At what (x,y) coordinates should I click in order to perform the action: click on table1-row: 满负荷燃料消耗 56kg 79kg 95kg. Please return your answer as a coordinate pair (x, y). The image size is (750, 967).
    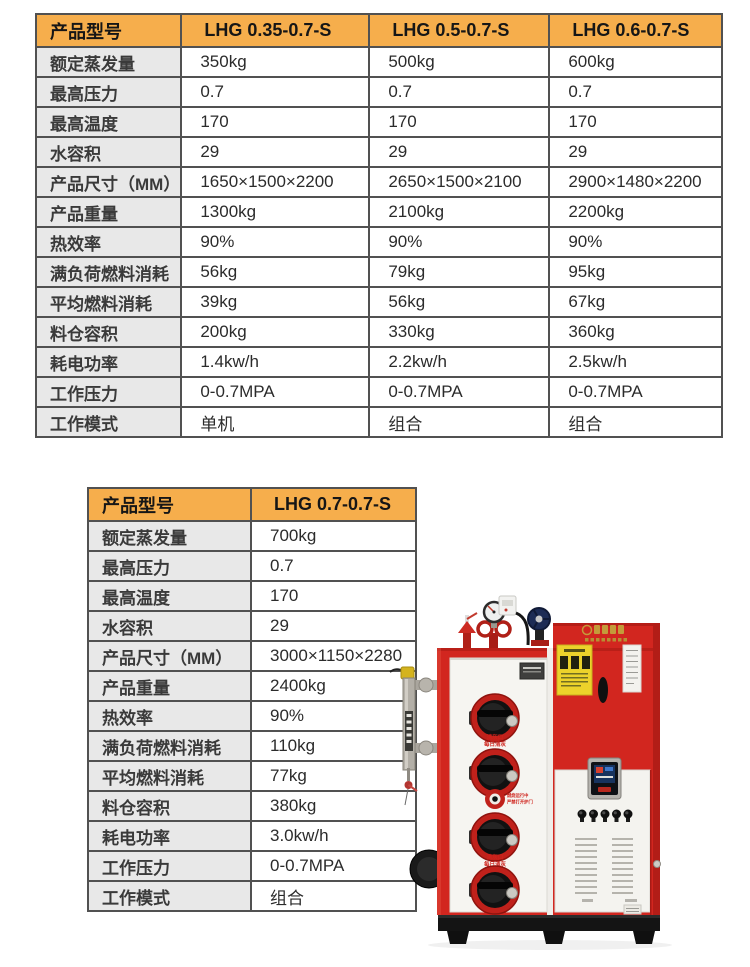
    Looking at the image, I should click on (379, 272).